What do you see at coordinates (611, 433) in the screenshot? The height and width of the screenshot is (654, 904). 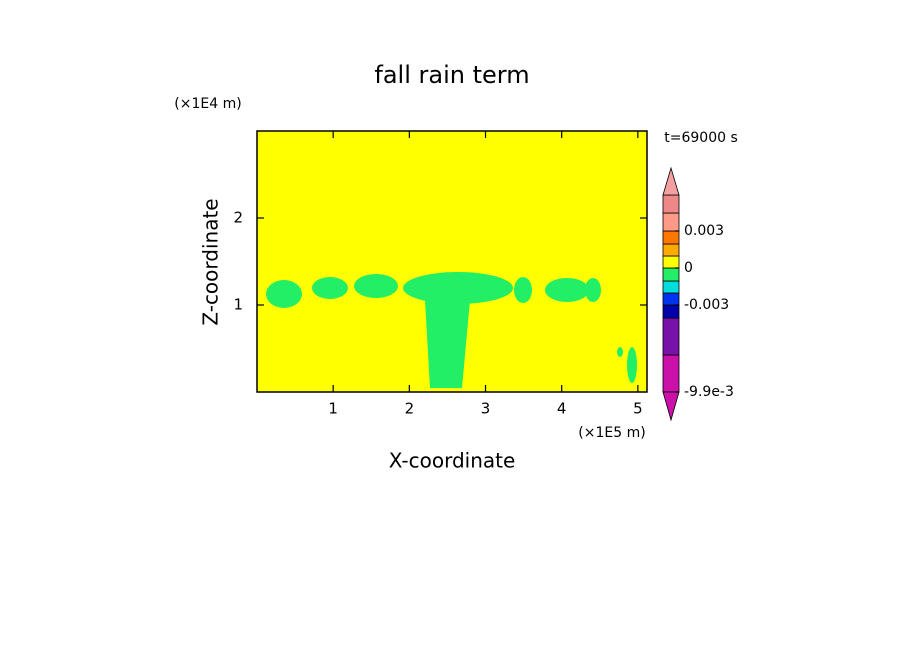 I see `x-unit: (×1E5 m)` at bounding box center [611, 433].